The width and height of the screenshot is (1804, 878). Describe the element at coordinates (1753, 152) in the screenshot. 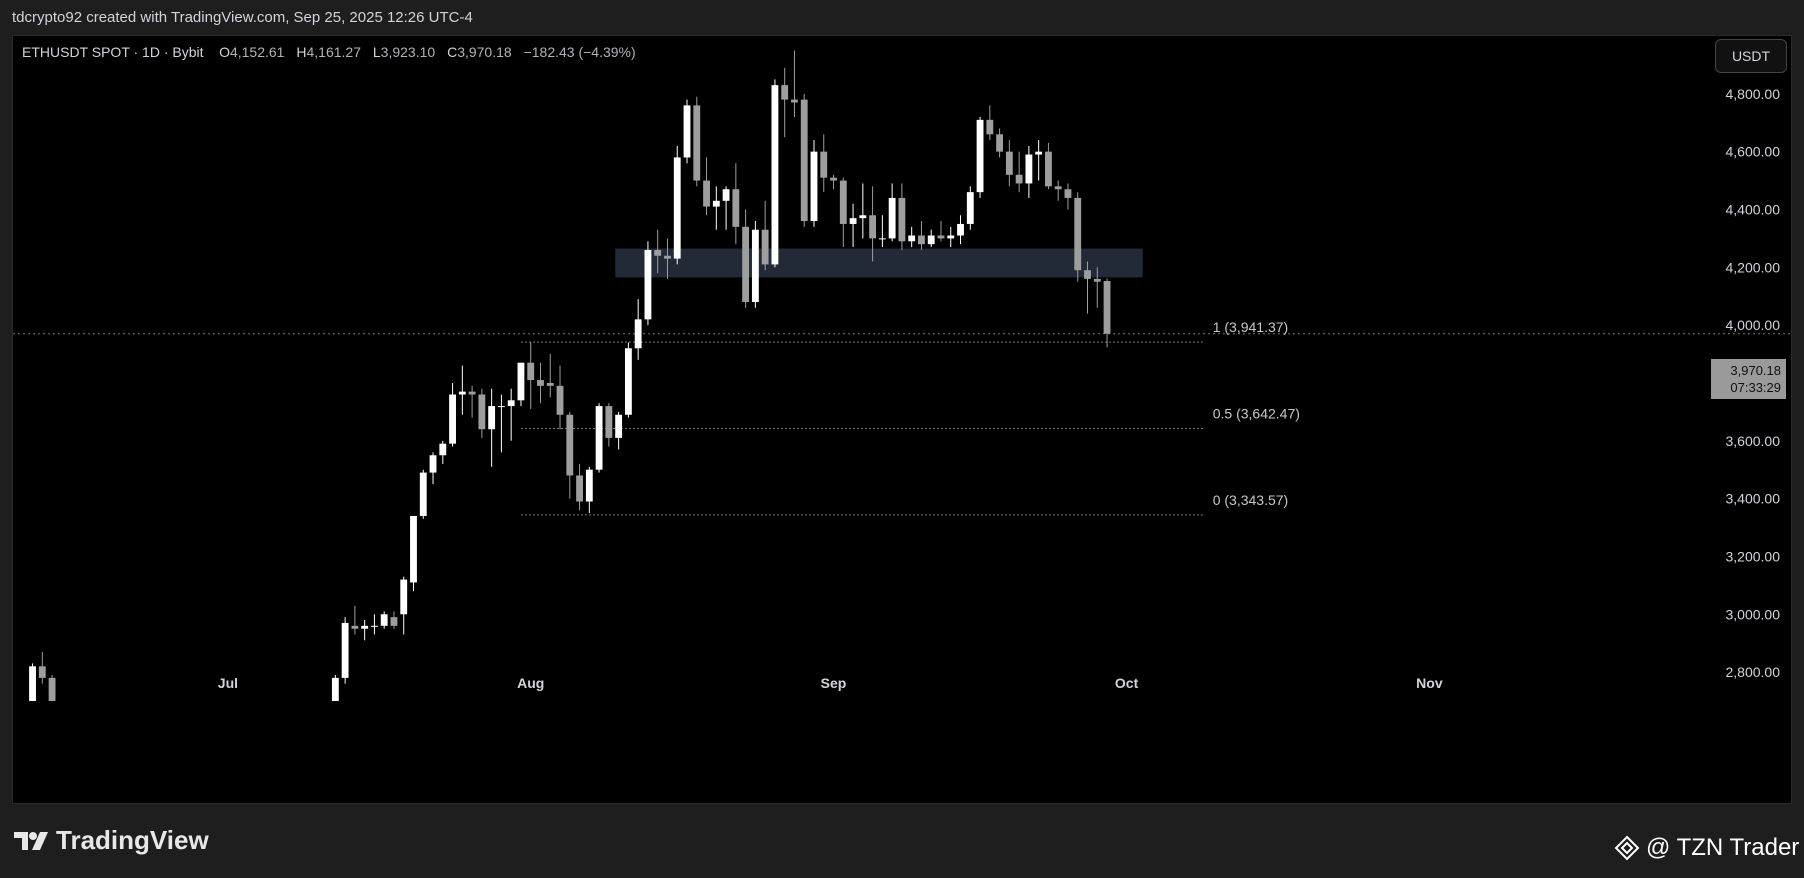

I see `price-tick-label: 4,600.00` at that location.